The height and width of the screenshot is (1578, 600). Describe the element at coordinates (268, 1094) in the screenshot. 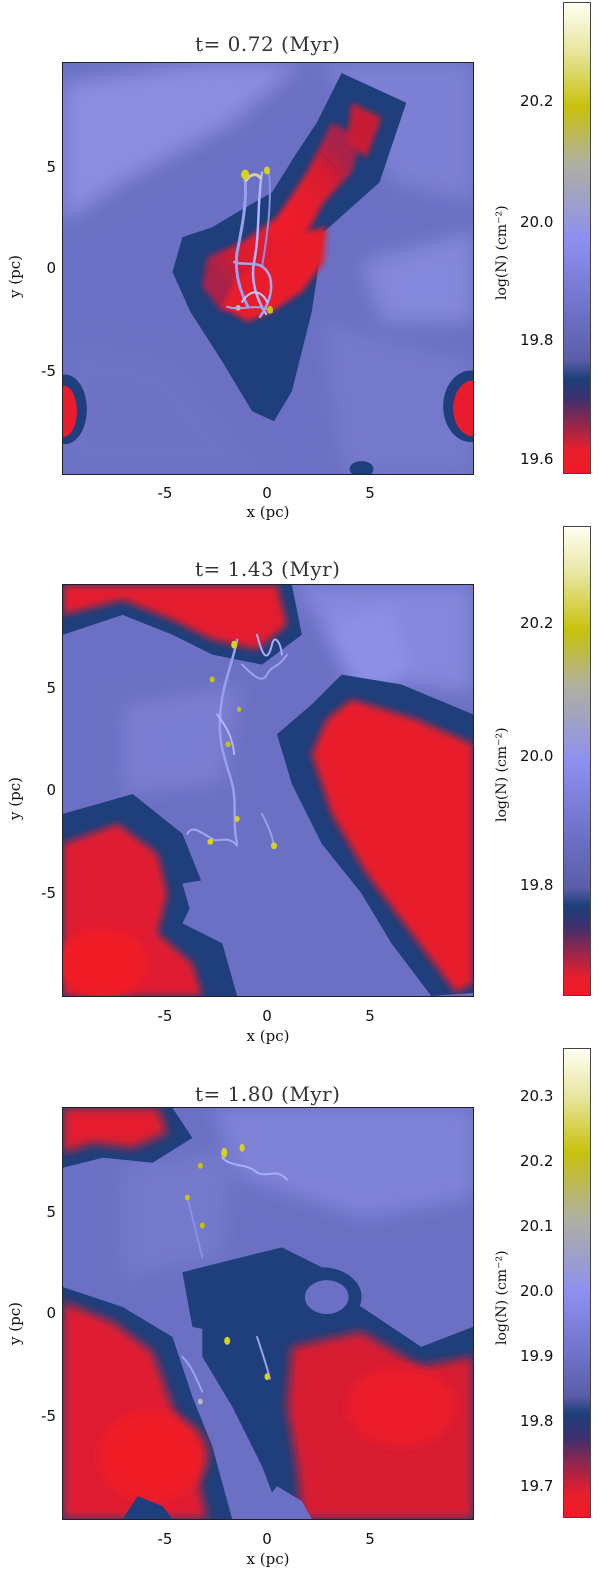

I see `panel-title: t= 1.80 (Myr)` at that location.